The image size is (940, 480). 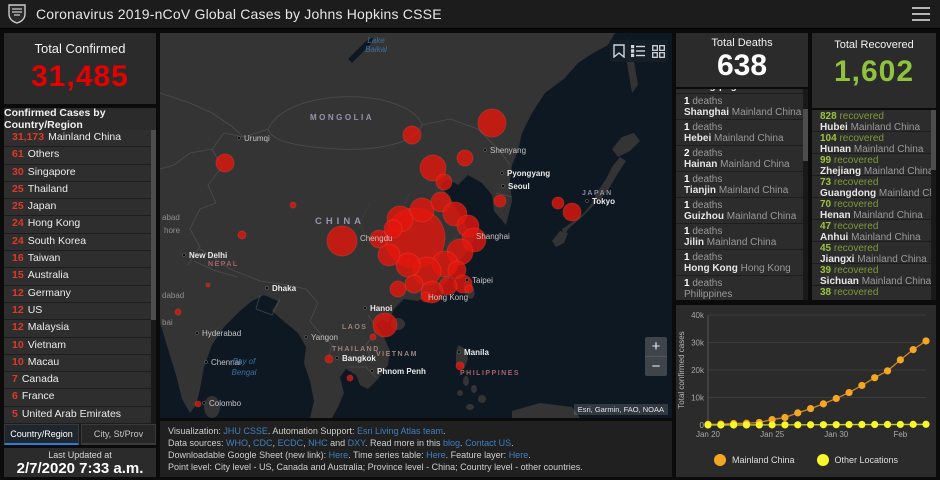 I want to click on country-row: 24 Hong Kong, so click(x=80, y=225).